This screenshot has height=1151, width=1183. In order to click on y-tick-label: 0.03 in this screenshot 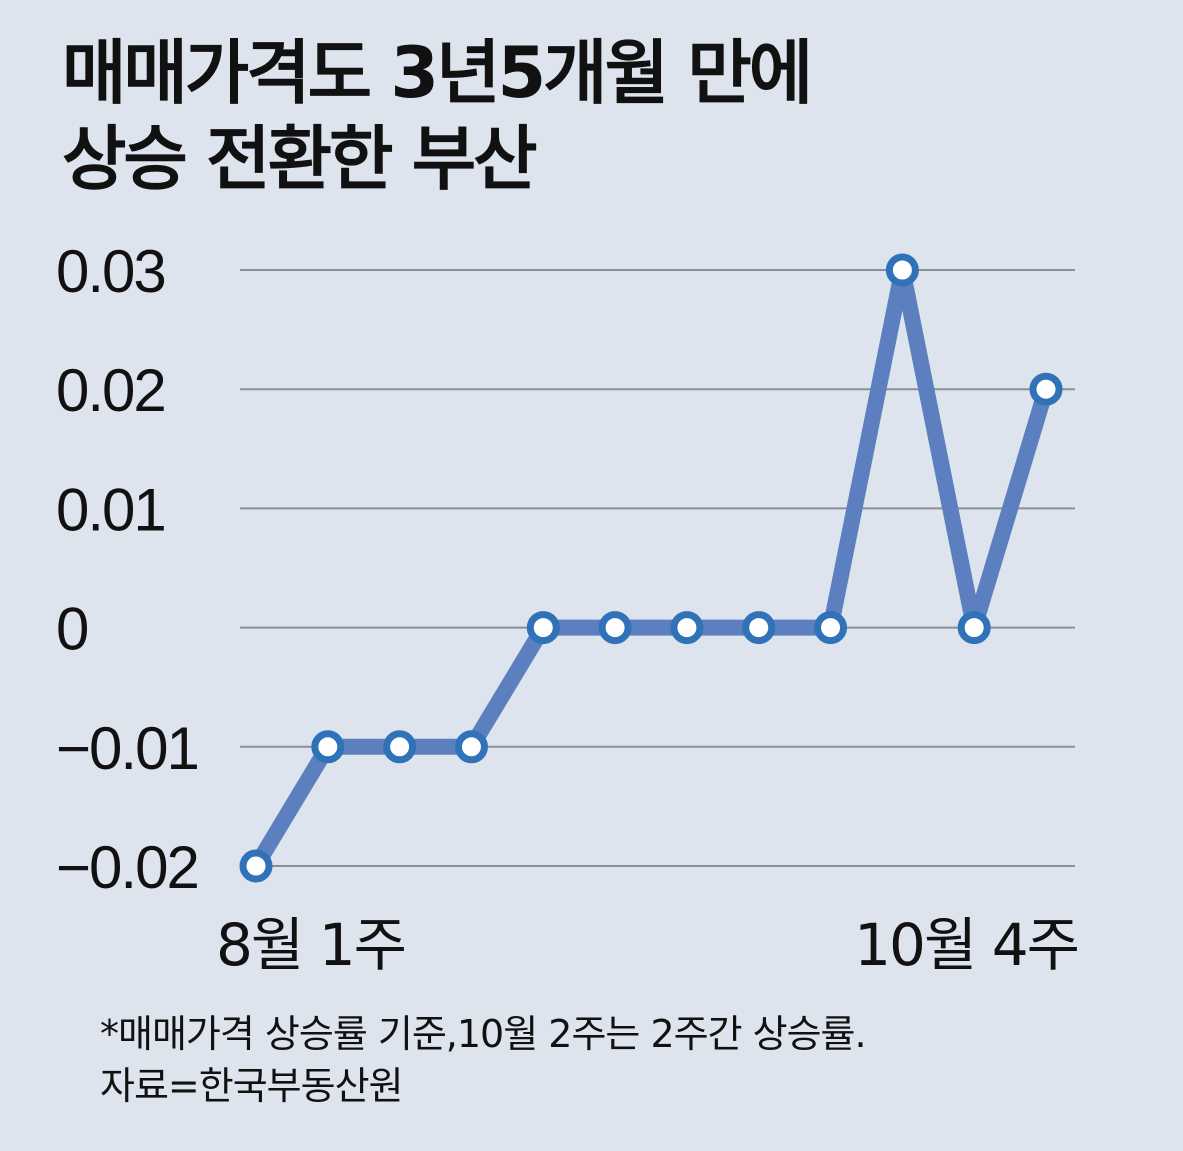, I will do `click(110, 271)`.